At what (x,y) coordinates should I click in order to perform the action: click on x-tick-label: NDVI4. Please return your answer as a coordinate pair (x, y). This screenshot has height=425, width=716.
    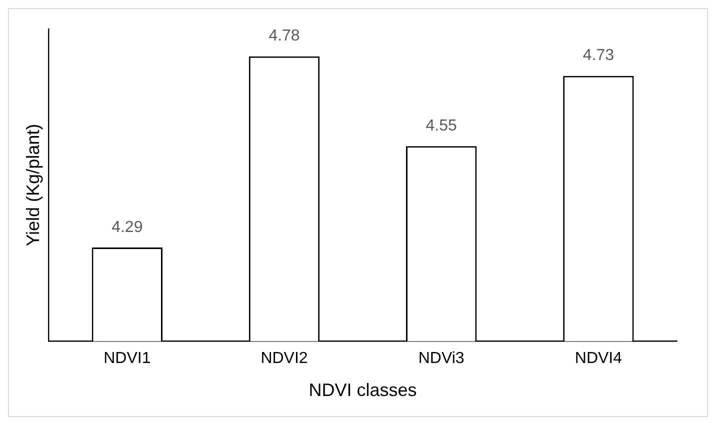
    Looking at the image, I should click on (598, 359).